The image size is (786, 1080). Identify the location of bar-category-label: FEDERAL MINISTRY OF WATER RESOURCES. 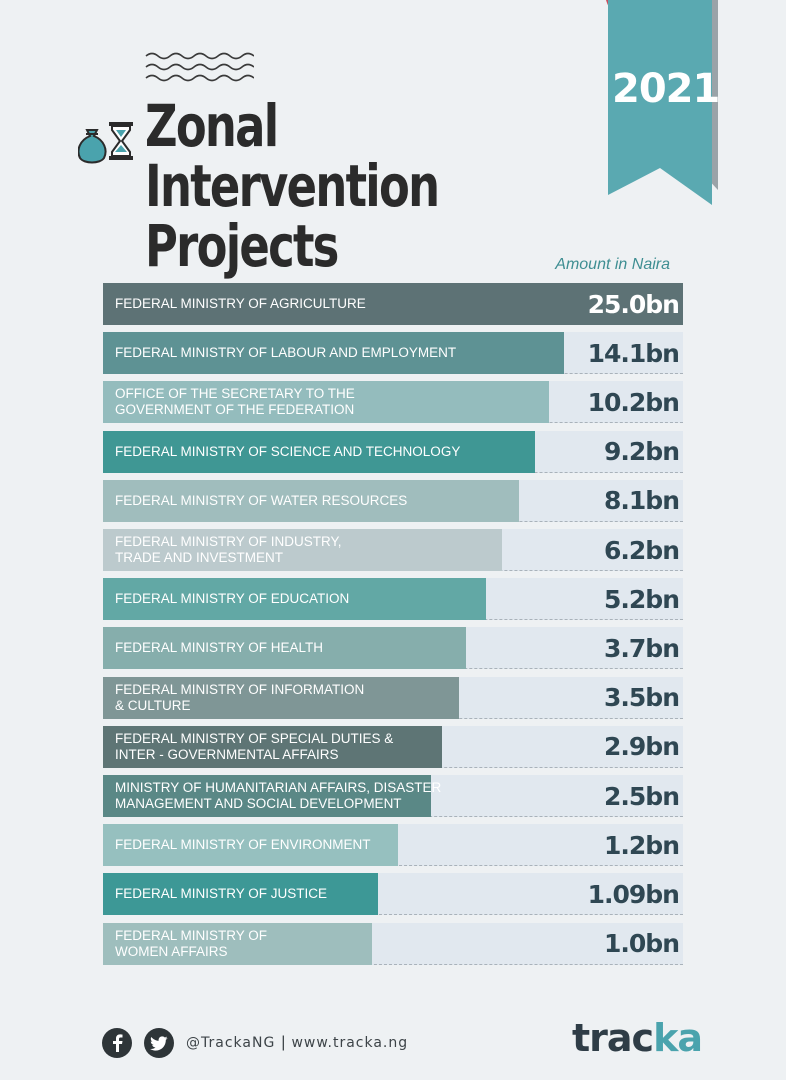
(261, 500).